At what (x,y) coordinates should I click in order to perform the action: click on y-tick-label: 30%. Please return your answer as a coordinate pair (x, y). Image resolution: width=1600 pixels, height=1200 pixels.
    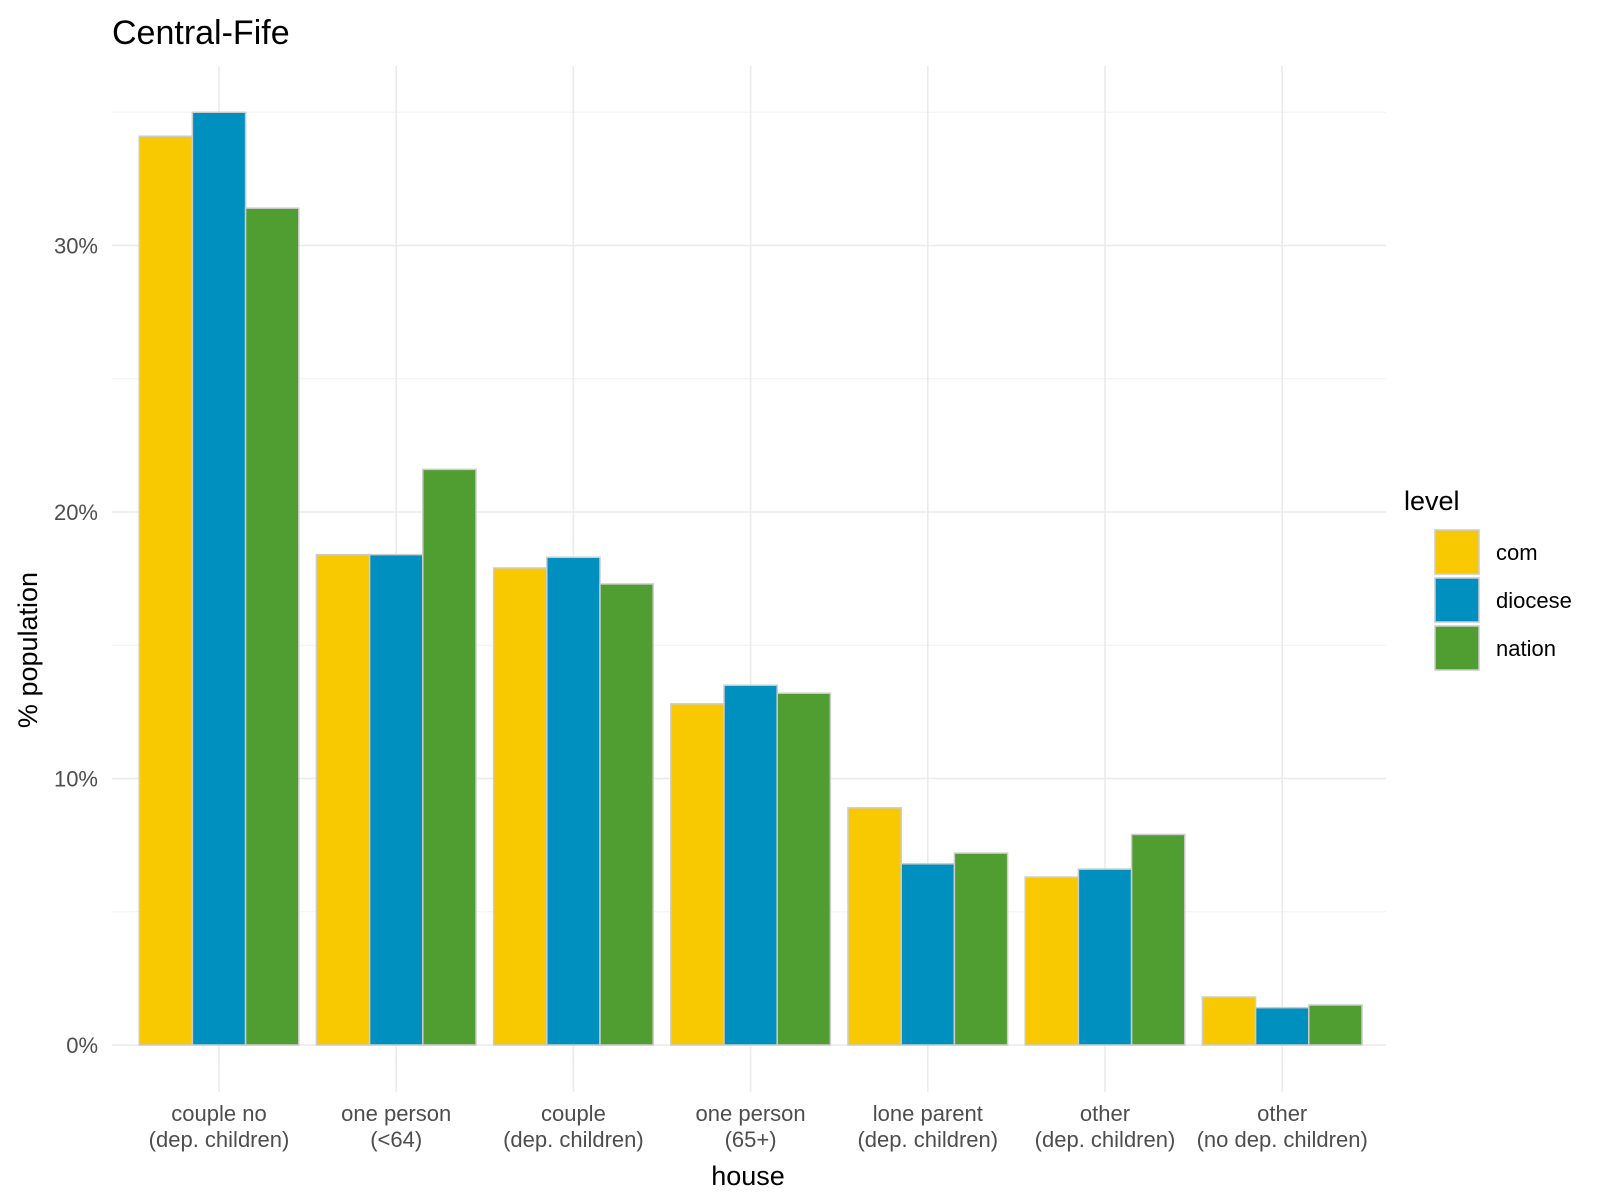
    Looking at the image, I should click on (76, 246).